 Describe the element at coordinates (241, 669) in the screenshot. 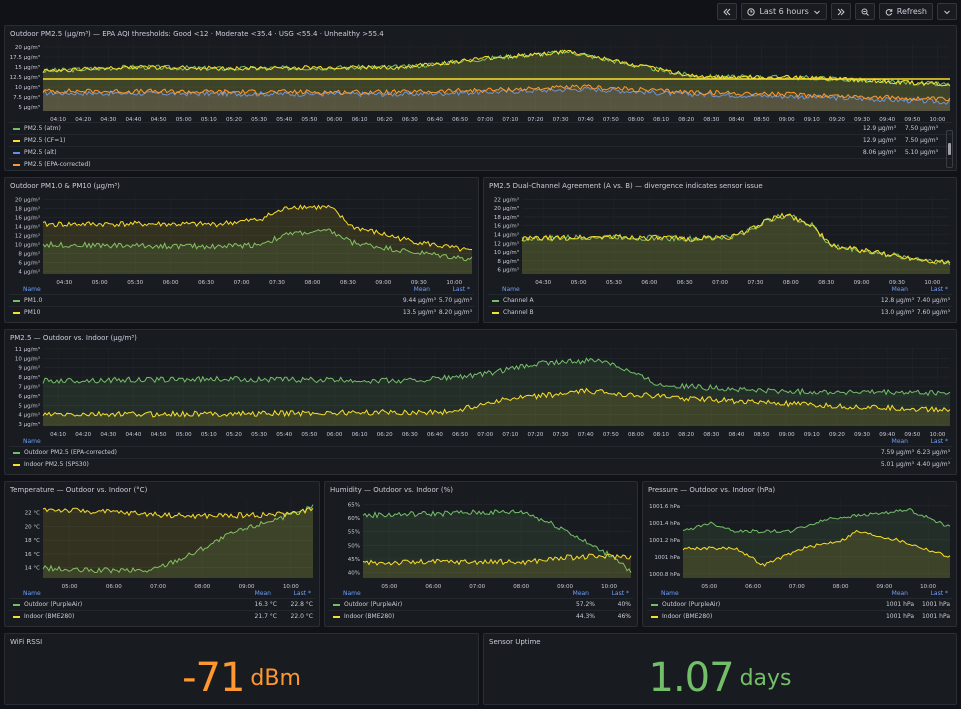

I see `panel-wifi-rssi: WiFi RSSI -71 dBm` at that location.